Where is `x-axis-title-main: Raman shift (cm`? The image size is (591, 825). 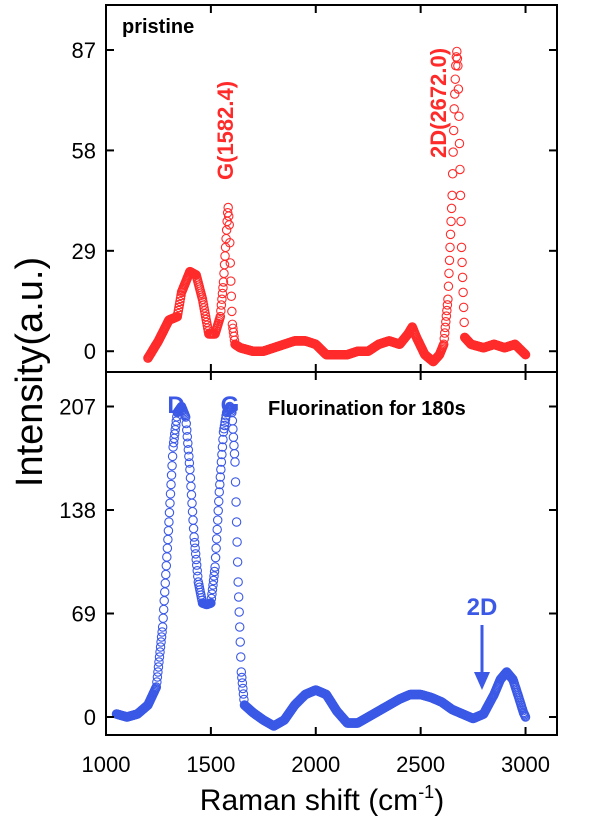
x-axis-title-main: Raman shift (cm is located at coordinates (309, 800).